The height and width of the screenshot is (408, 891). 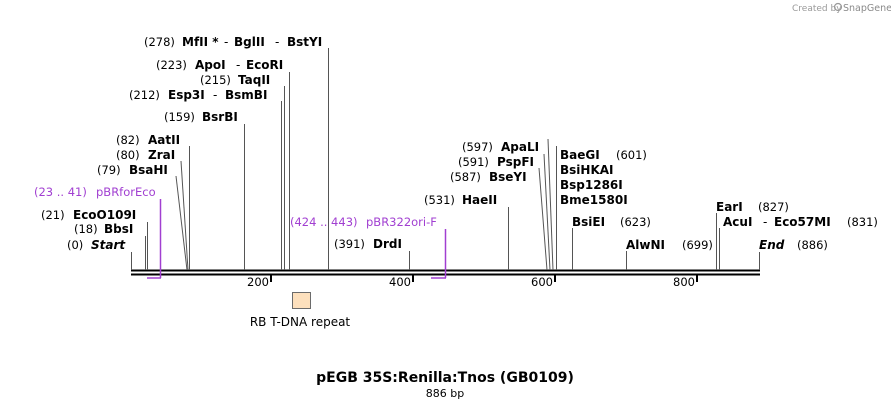 What do you see at coordinates (258, 282) in the screenshot?
I see `ruler-label: 200` at bounding box center [258, 282].